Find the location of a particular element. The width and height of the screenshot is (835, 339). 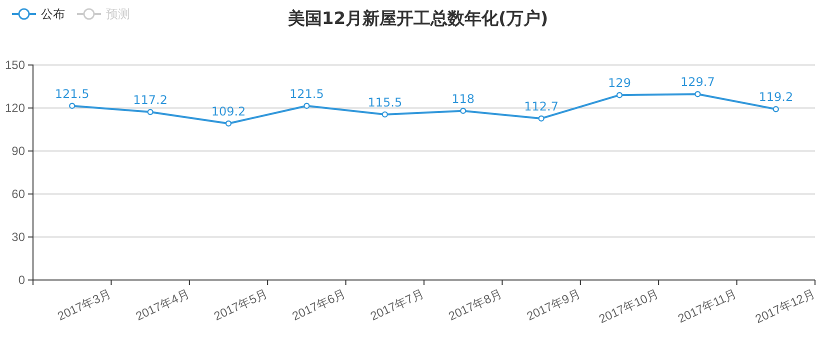

x-tick-label: 2017年7月 is located at coordinates (397, 305).